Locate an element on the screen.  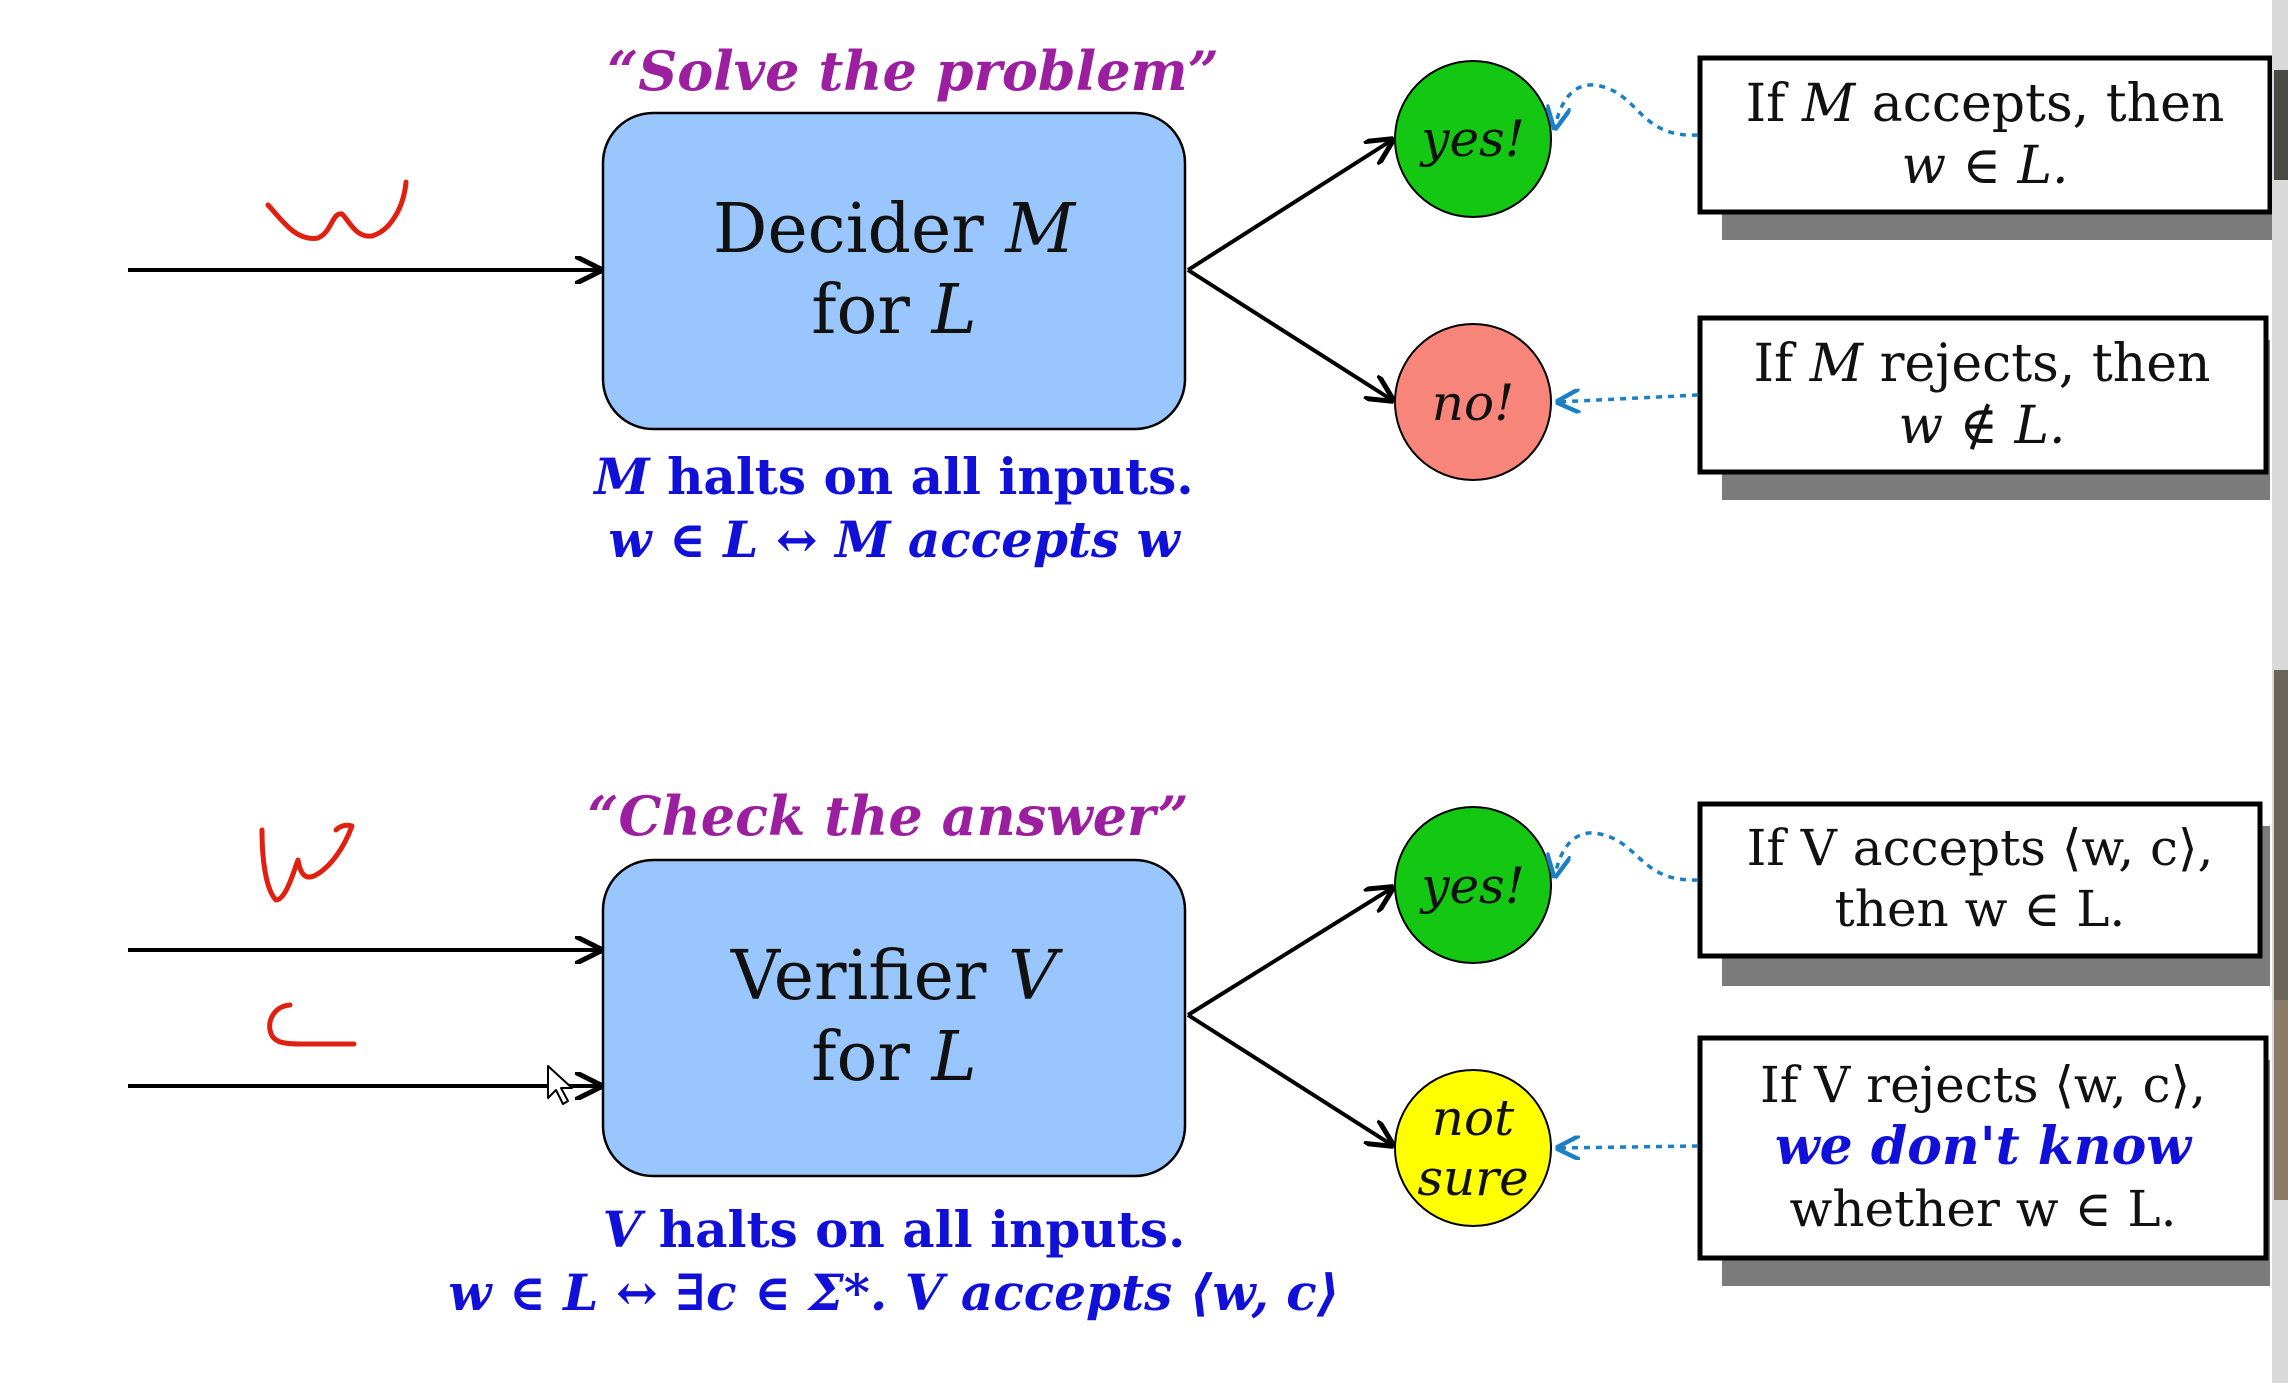
verifier-subtitle: for L is located at coordinates (893, 1057).